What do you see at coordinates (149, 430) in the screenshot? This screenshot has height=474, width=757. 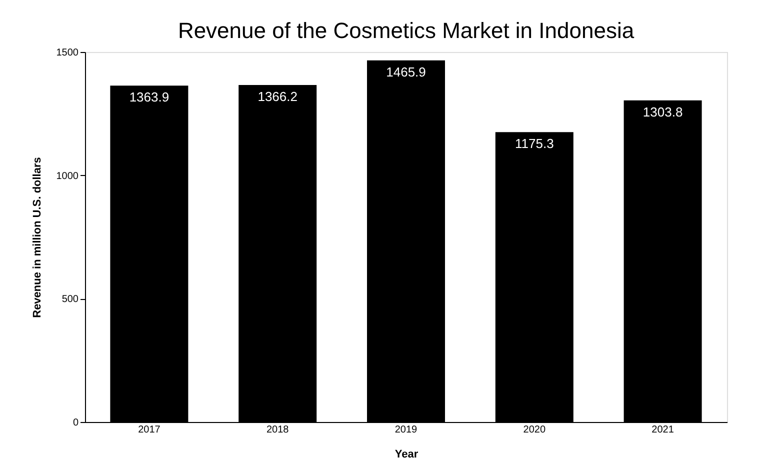 I see `x-tick-label: 2017` at bounding box center [149, 430].